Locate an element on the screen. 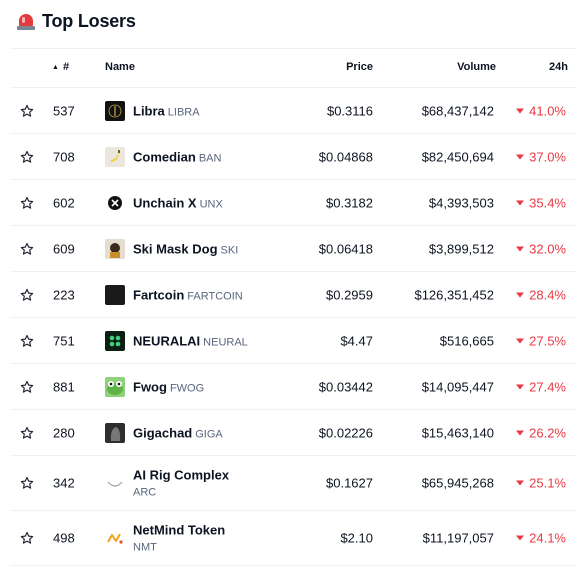  table-header: ▲ # Name Price Volume 24h is located at coordinates (293, 68).